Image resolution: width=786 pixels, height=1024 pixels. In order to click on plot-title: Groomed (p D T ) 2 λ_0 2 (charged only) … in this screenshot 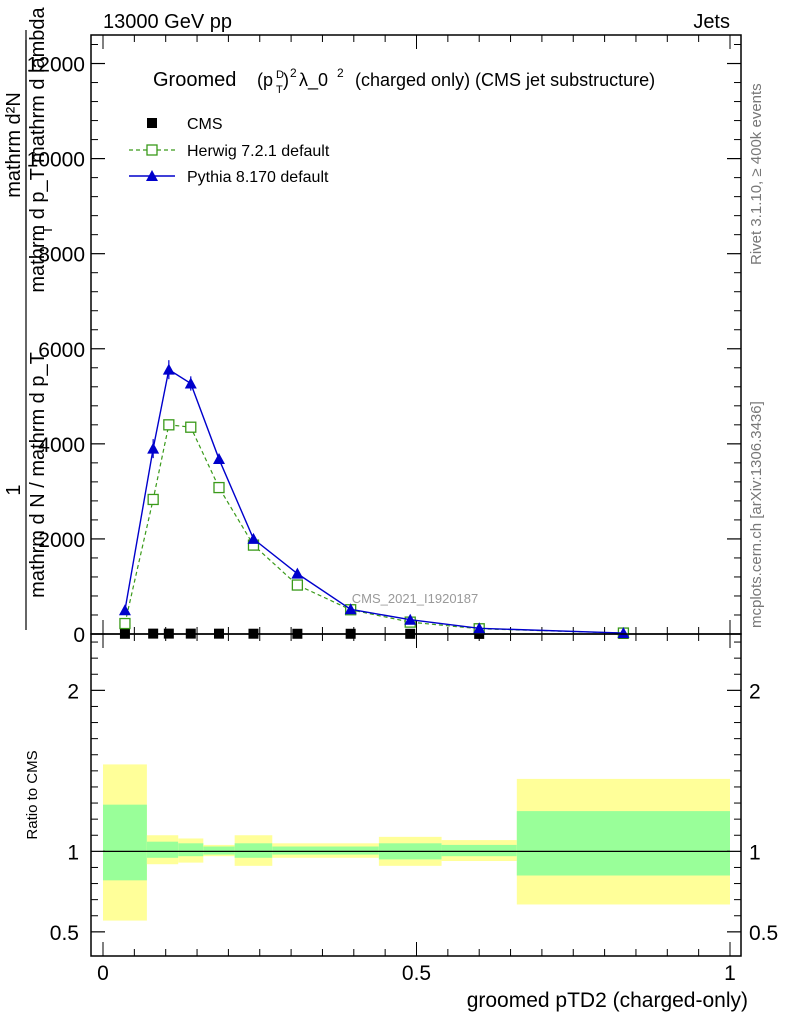, I will do `click(404, 81)`.